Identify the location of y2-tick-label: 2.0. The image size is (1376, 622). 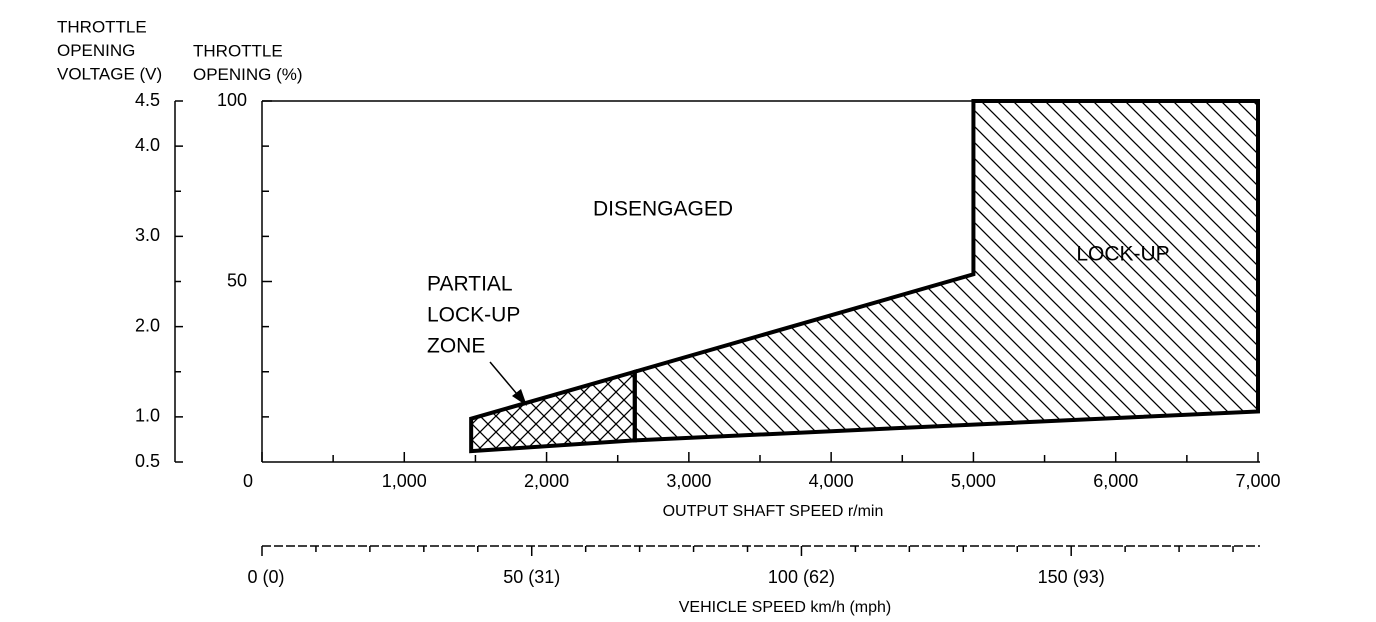
(147, 325).